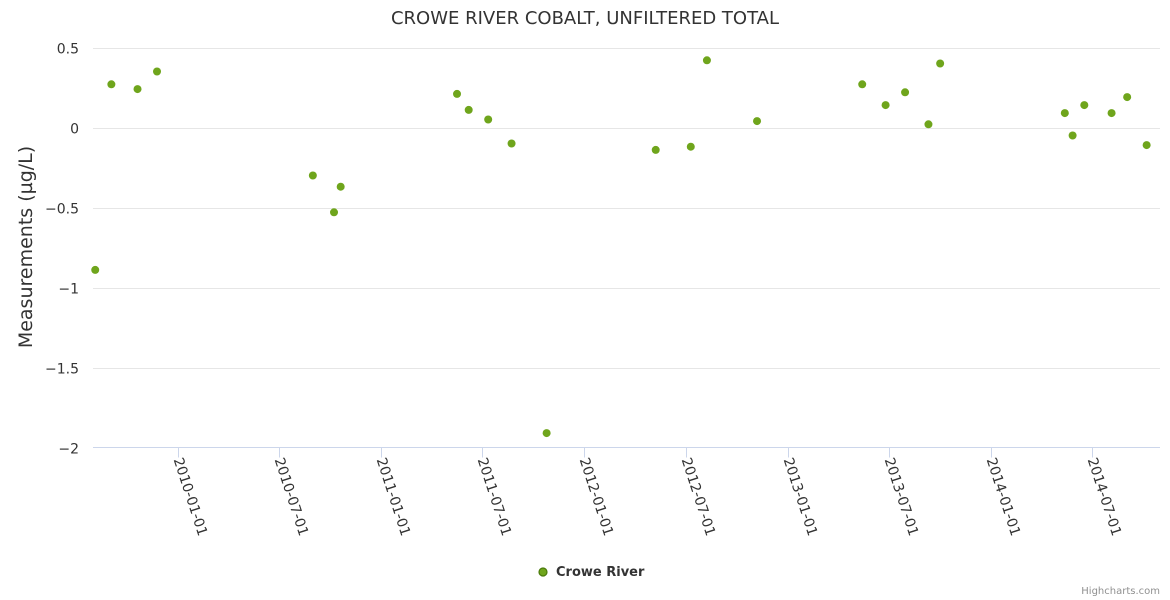 The image size is (1170, 600). I want to click on legend: Crowe River, so click(591, 572).